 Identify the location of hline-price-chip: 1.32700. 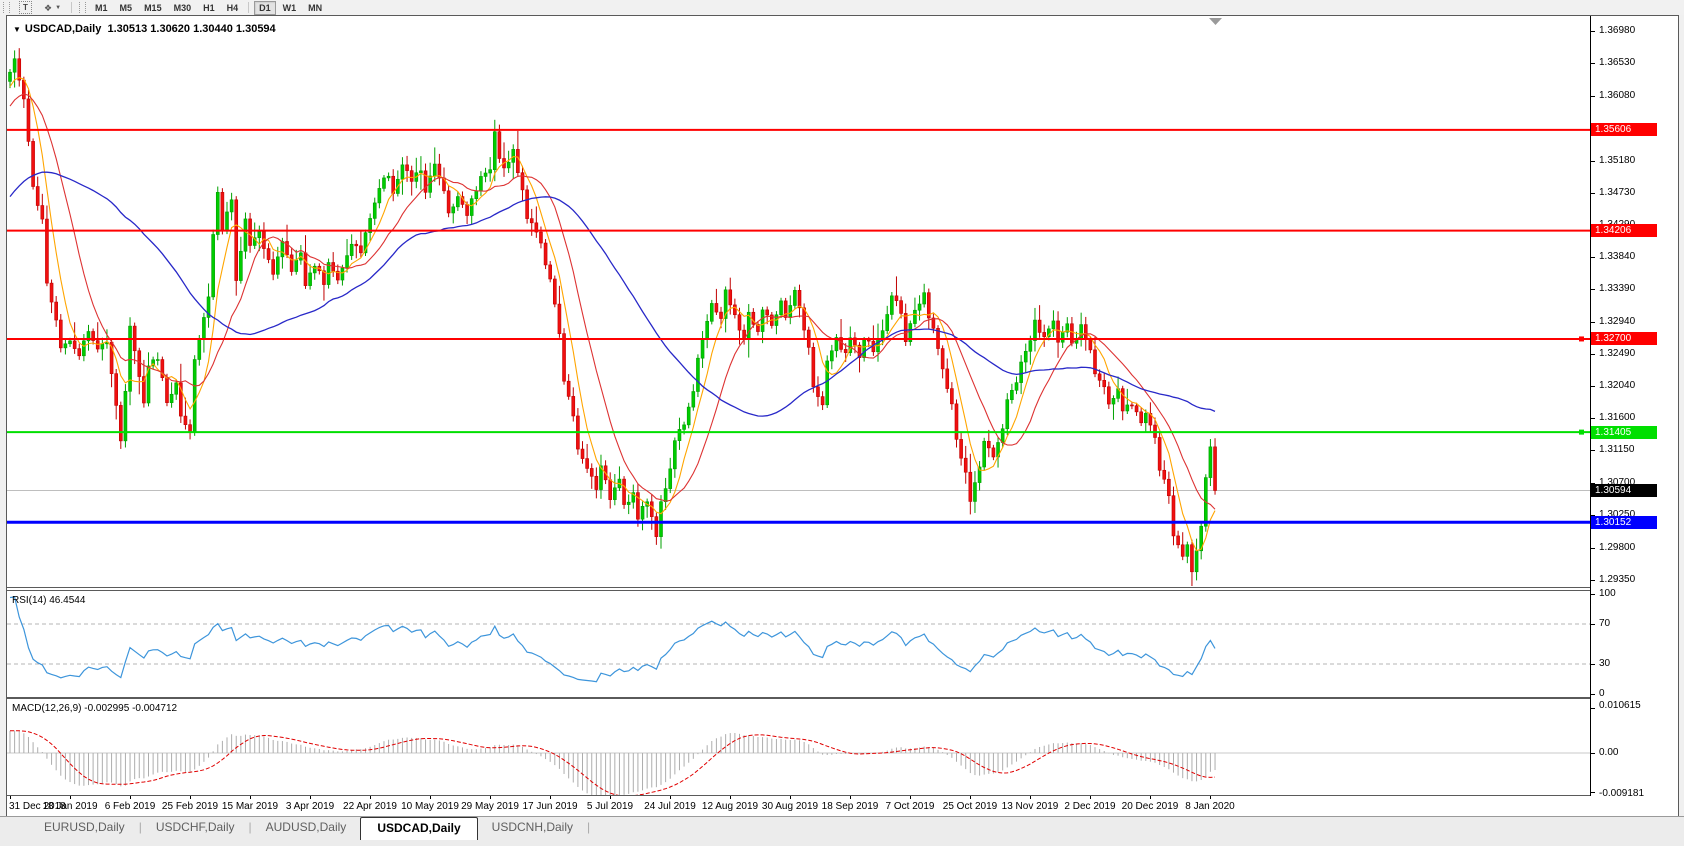
(1624, 338).